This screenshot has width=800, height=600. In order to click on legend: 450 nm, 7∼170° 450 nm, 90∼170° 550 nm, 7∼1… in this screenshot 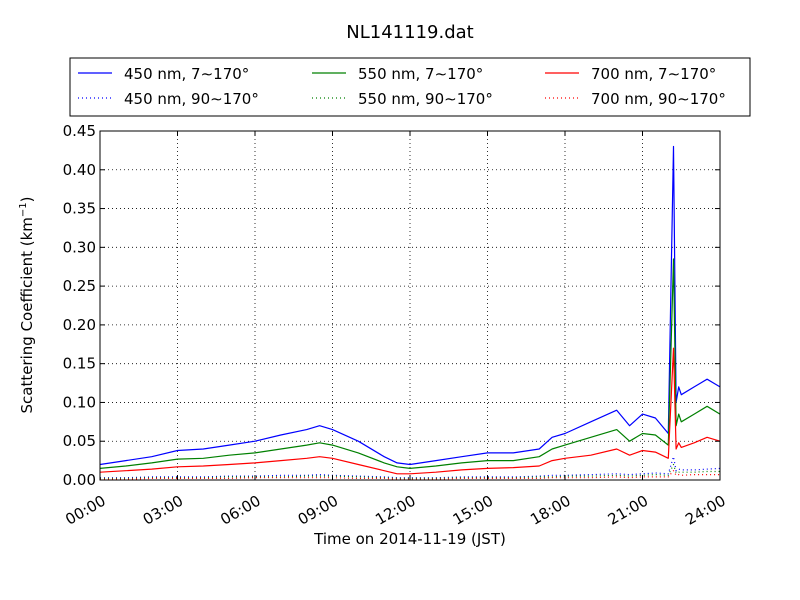, I will do `click(410, 87)`.